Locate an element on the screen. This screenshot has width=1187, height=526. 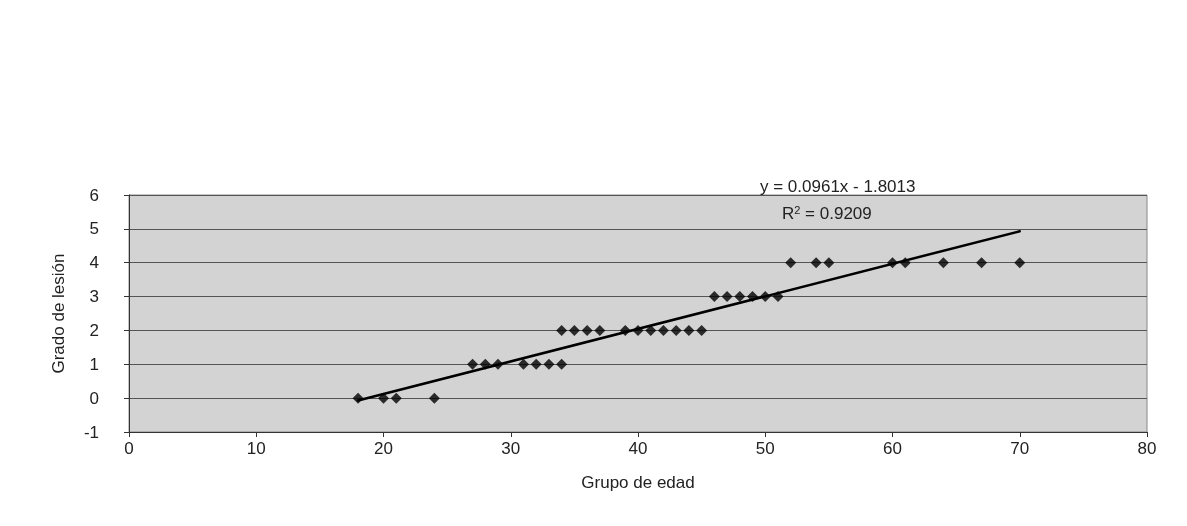
x-tick-label: 80 is located at coordinates (1147, 448).